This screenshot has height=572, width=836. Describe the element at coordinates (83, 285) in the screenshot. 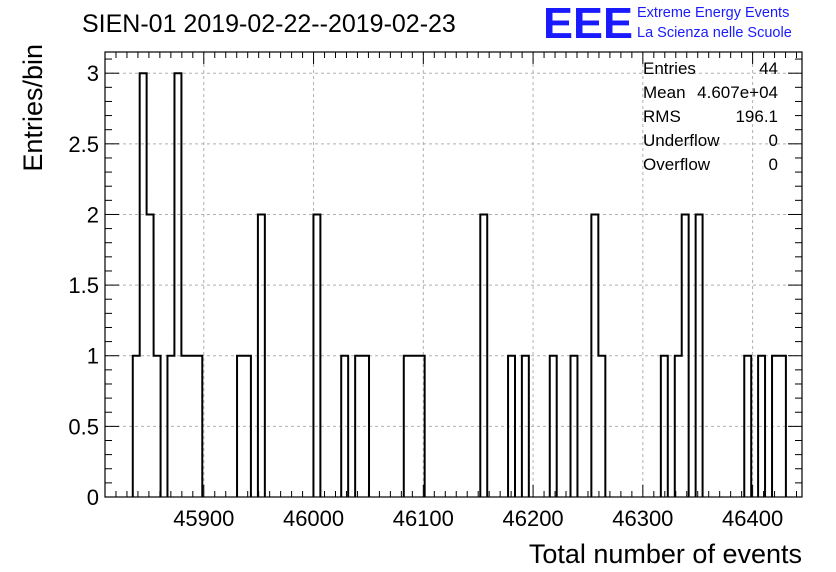

I see `y-tick-label: 1.5` at that location.